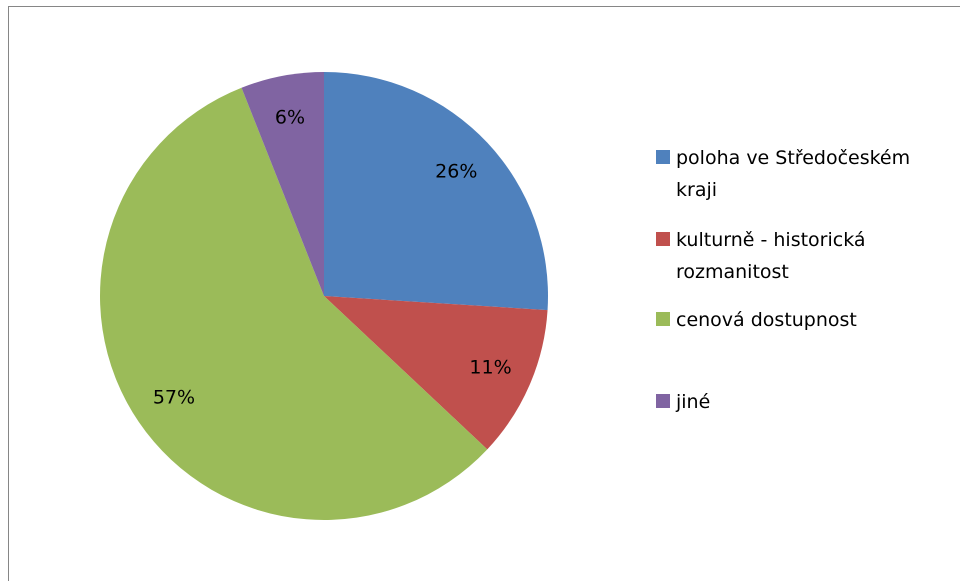 Image resolution: width=960 pixels, height=581 pixels. What do you see at coordinates (693, 402) in the screenshot?
I see `legend-label: jiné` at bounding box center [693, 402].